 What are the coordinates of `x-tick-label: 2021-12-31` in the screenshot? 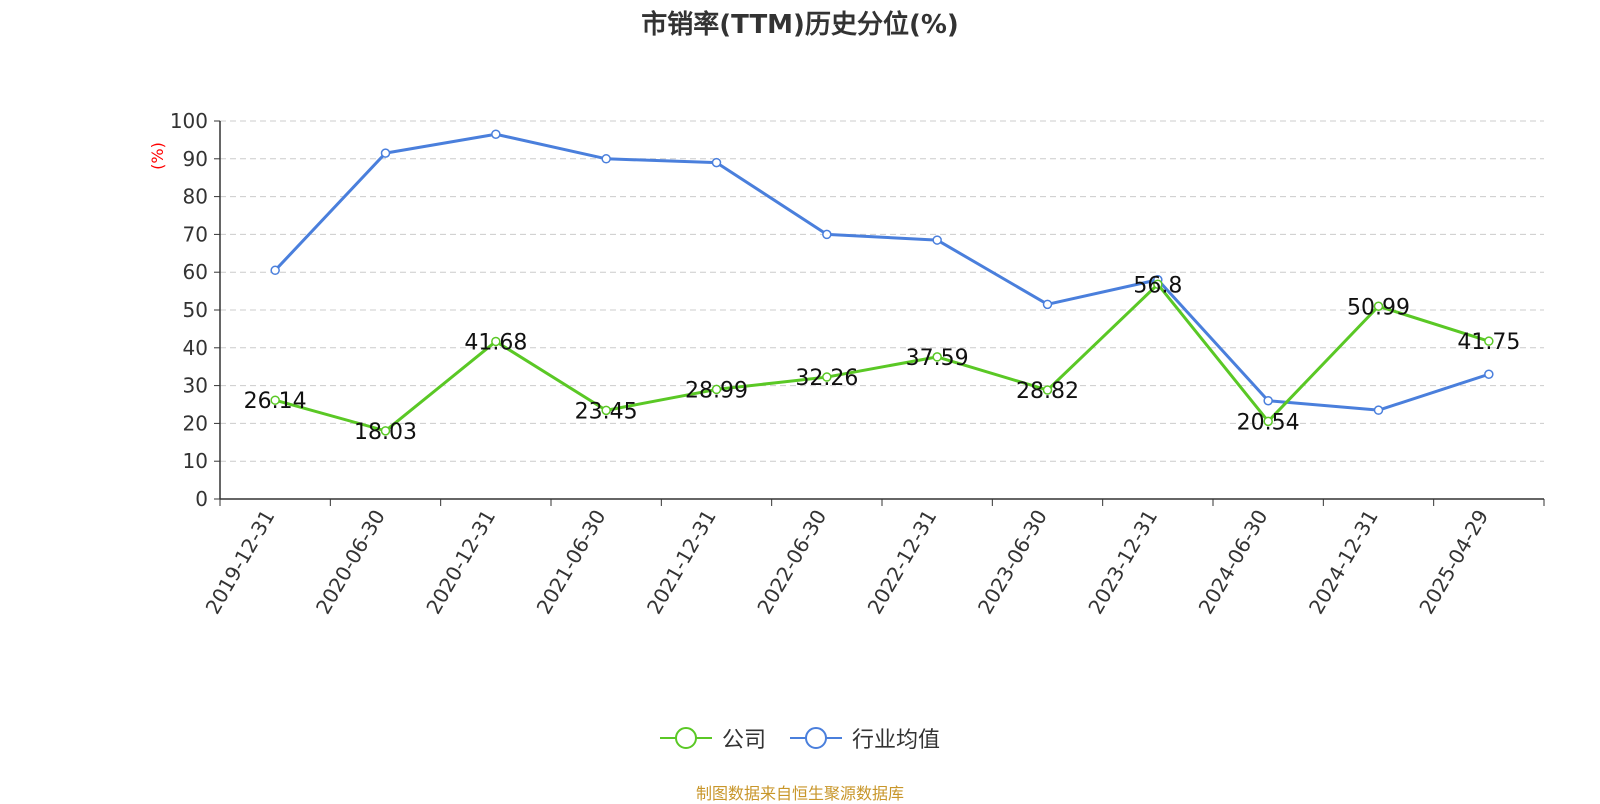 It's located at (681, 562).